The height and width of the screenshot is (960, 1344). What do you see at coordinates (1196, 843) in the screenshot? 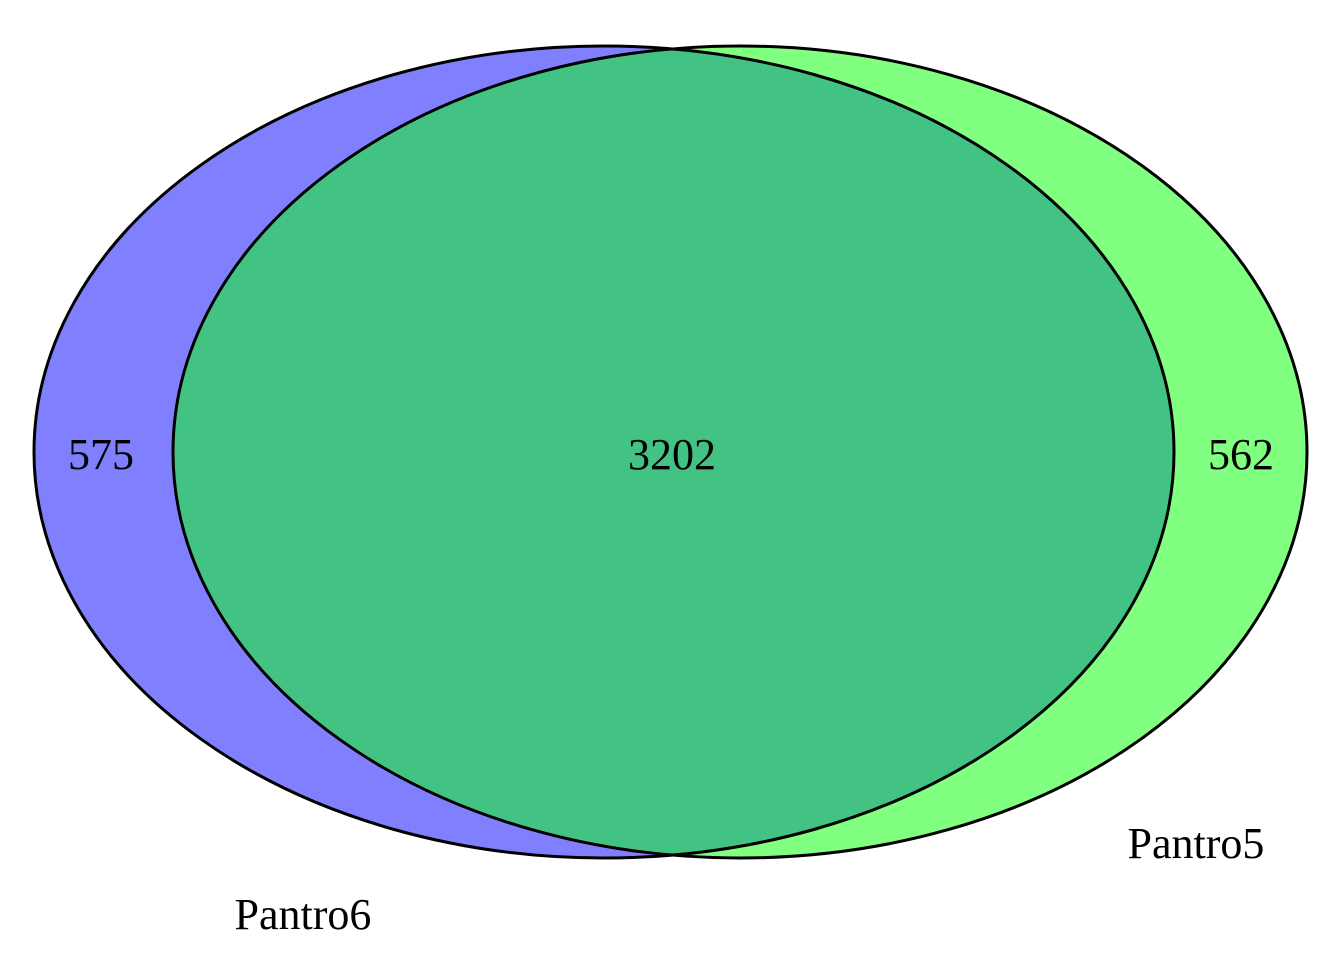
I see `set-pantro5-label: Pantro5` at bounding box center [1196, 843].